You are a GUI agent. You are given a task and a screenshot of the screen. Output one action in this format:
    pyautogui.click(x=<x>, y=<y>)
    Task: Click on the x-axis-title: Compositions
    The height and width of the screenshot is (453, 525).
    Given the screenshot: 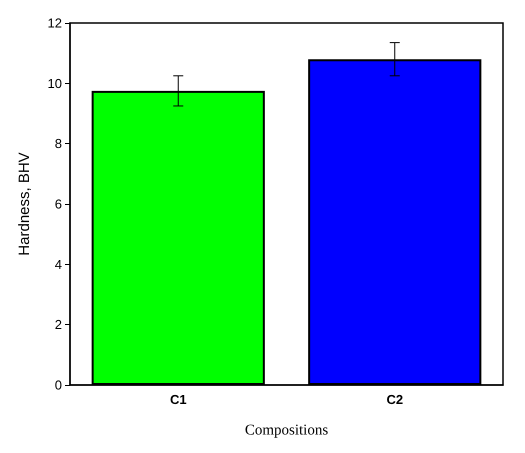 What is the action you would take?
    pyautogui.click(x=286, y=430)
    